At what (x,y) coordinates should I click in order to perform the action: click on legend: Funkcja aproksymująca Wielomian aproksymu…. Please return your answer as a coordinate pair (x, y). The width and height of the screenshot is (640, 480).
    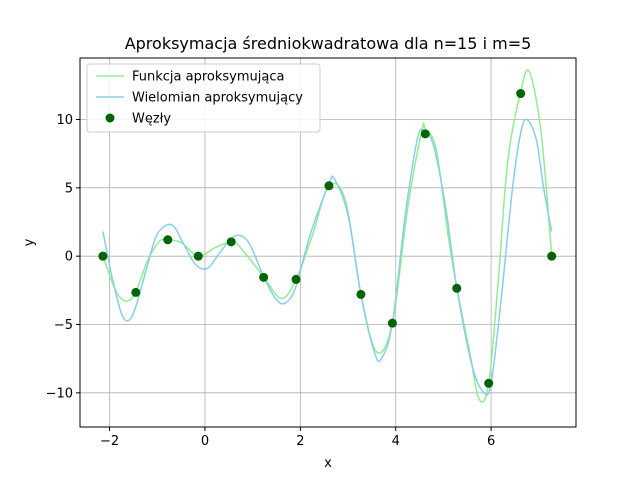
    Looking at the image, I should click on (203, 98).